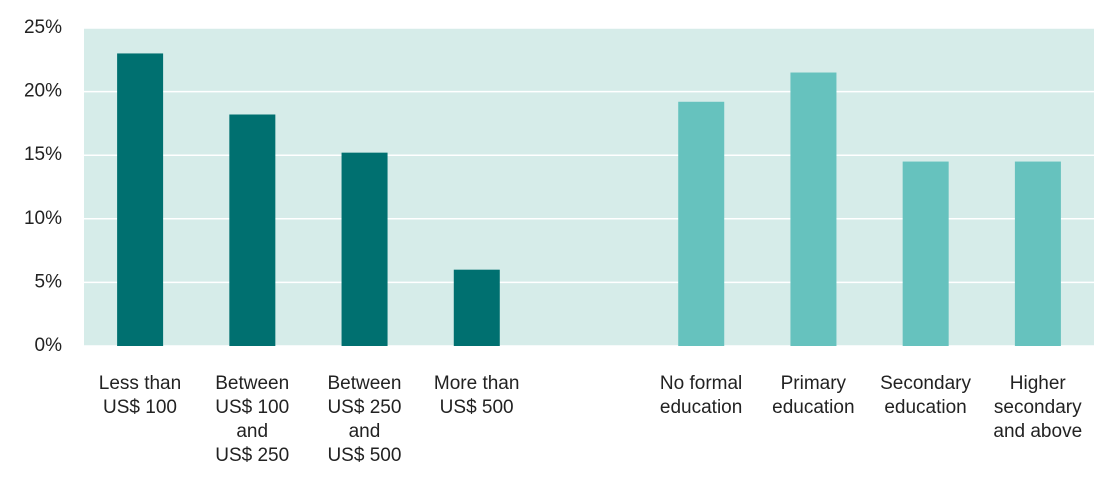  Describe the element at coordinates (925, 395) in the screenshot. I see `x-tick-label: Secondary education` at that location.